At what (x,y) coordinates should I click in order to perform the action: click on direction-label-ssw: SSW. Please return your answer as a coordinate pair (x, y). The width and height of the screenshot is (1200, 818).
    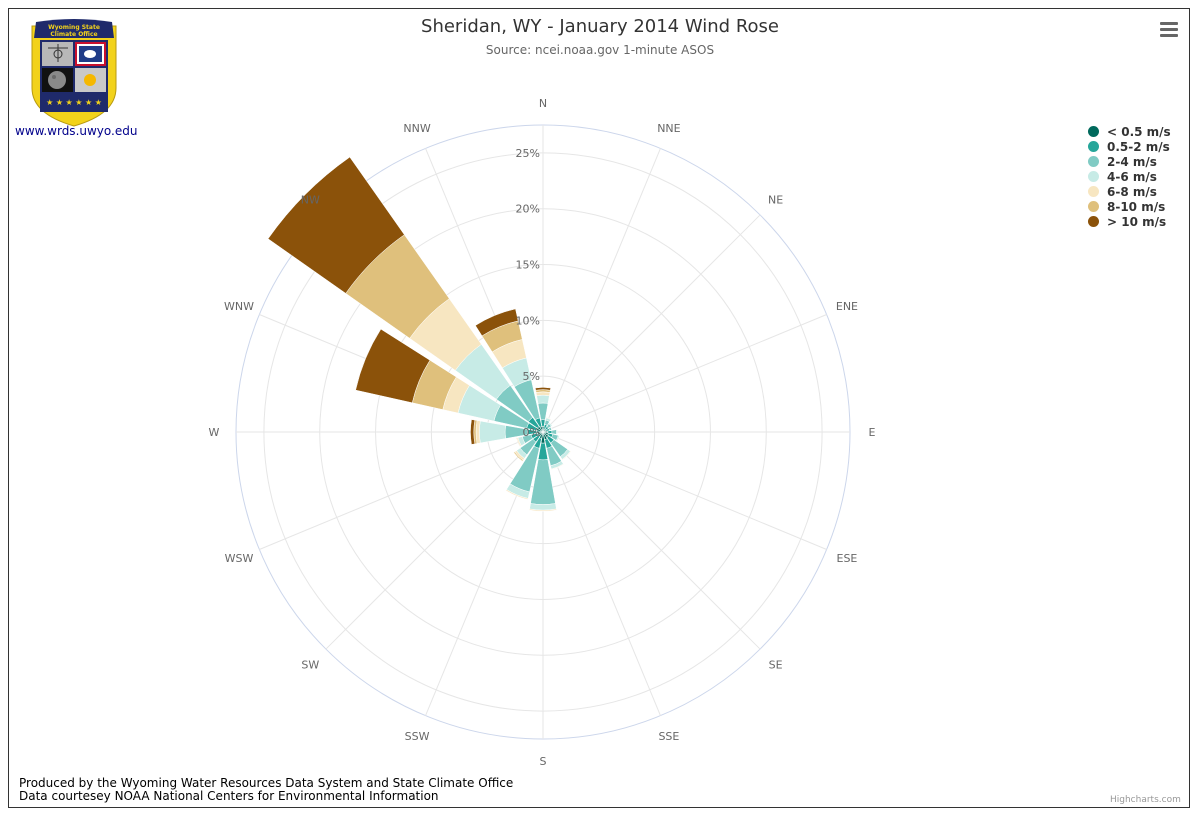
    Looking at the image, I should click on (417, 736).